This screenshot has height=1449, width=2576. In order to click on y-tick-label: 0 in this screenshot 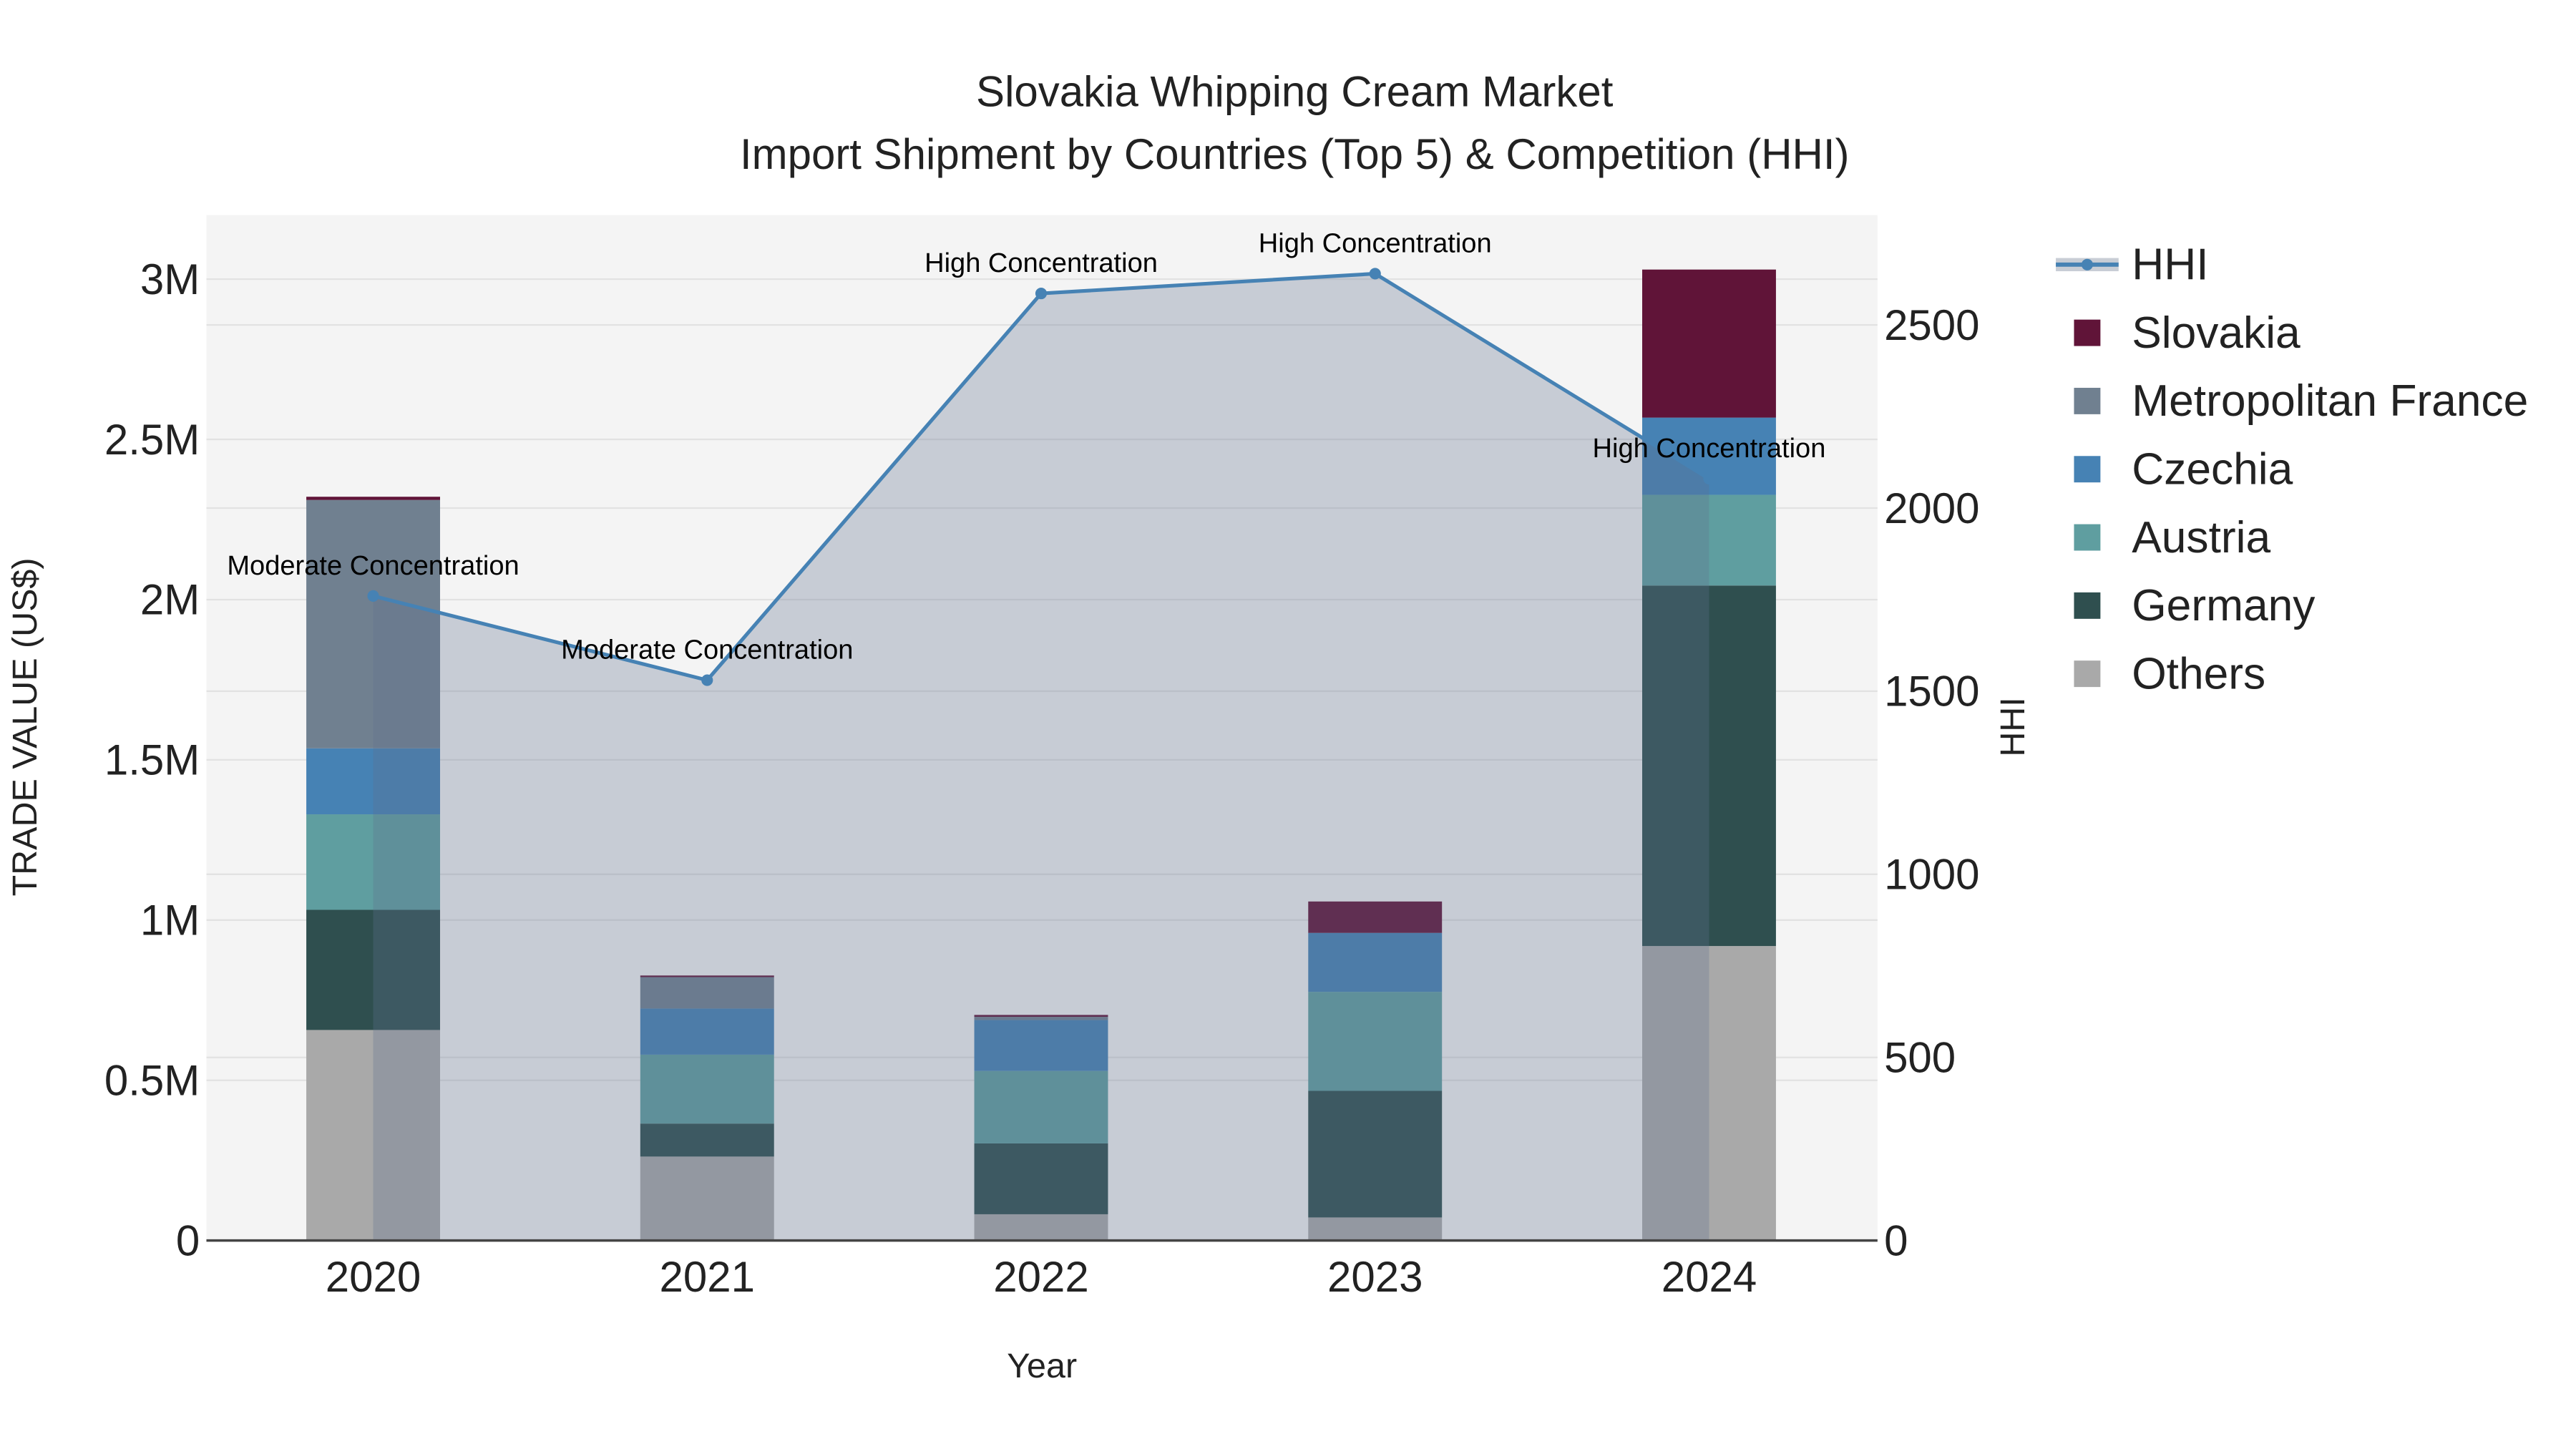, I will do `click(188, 1240)`.